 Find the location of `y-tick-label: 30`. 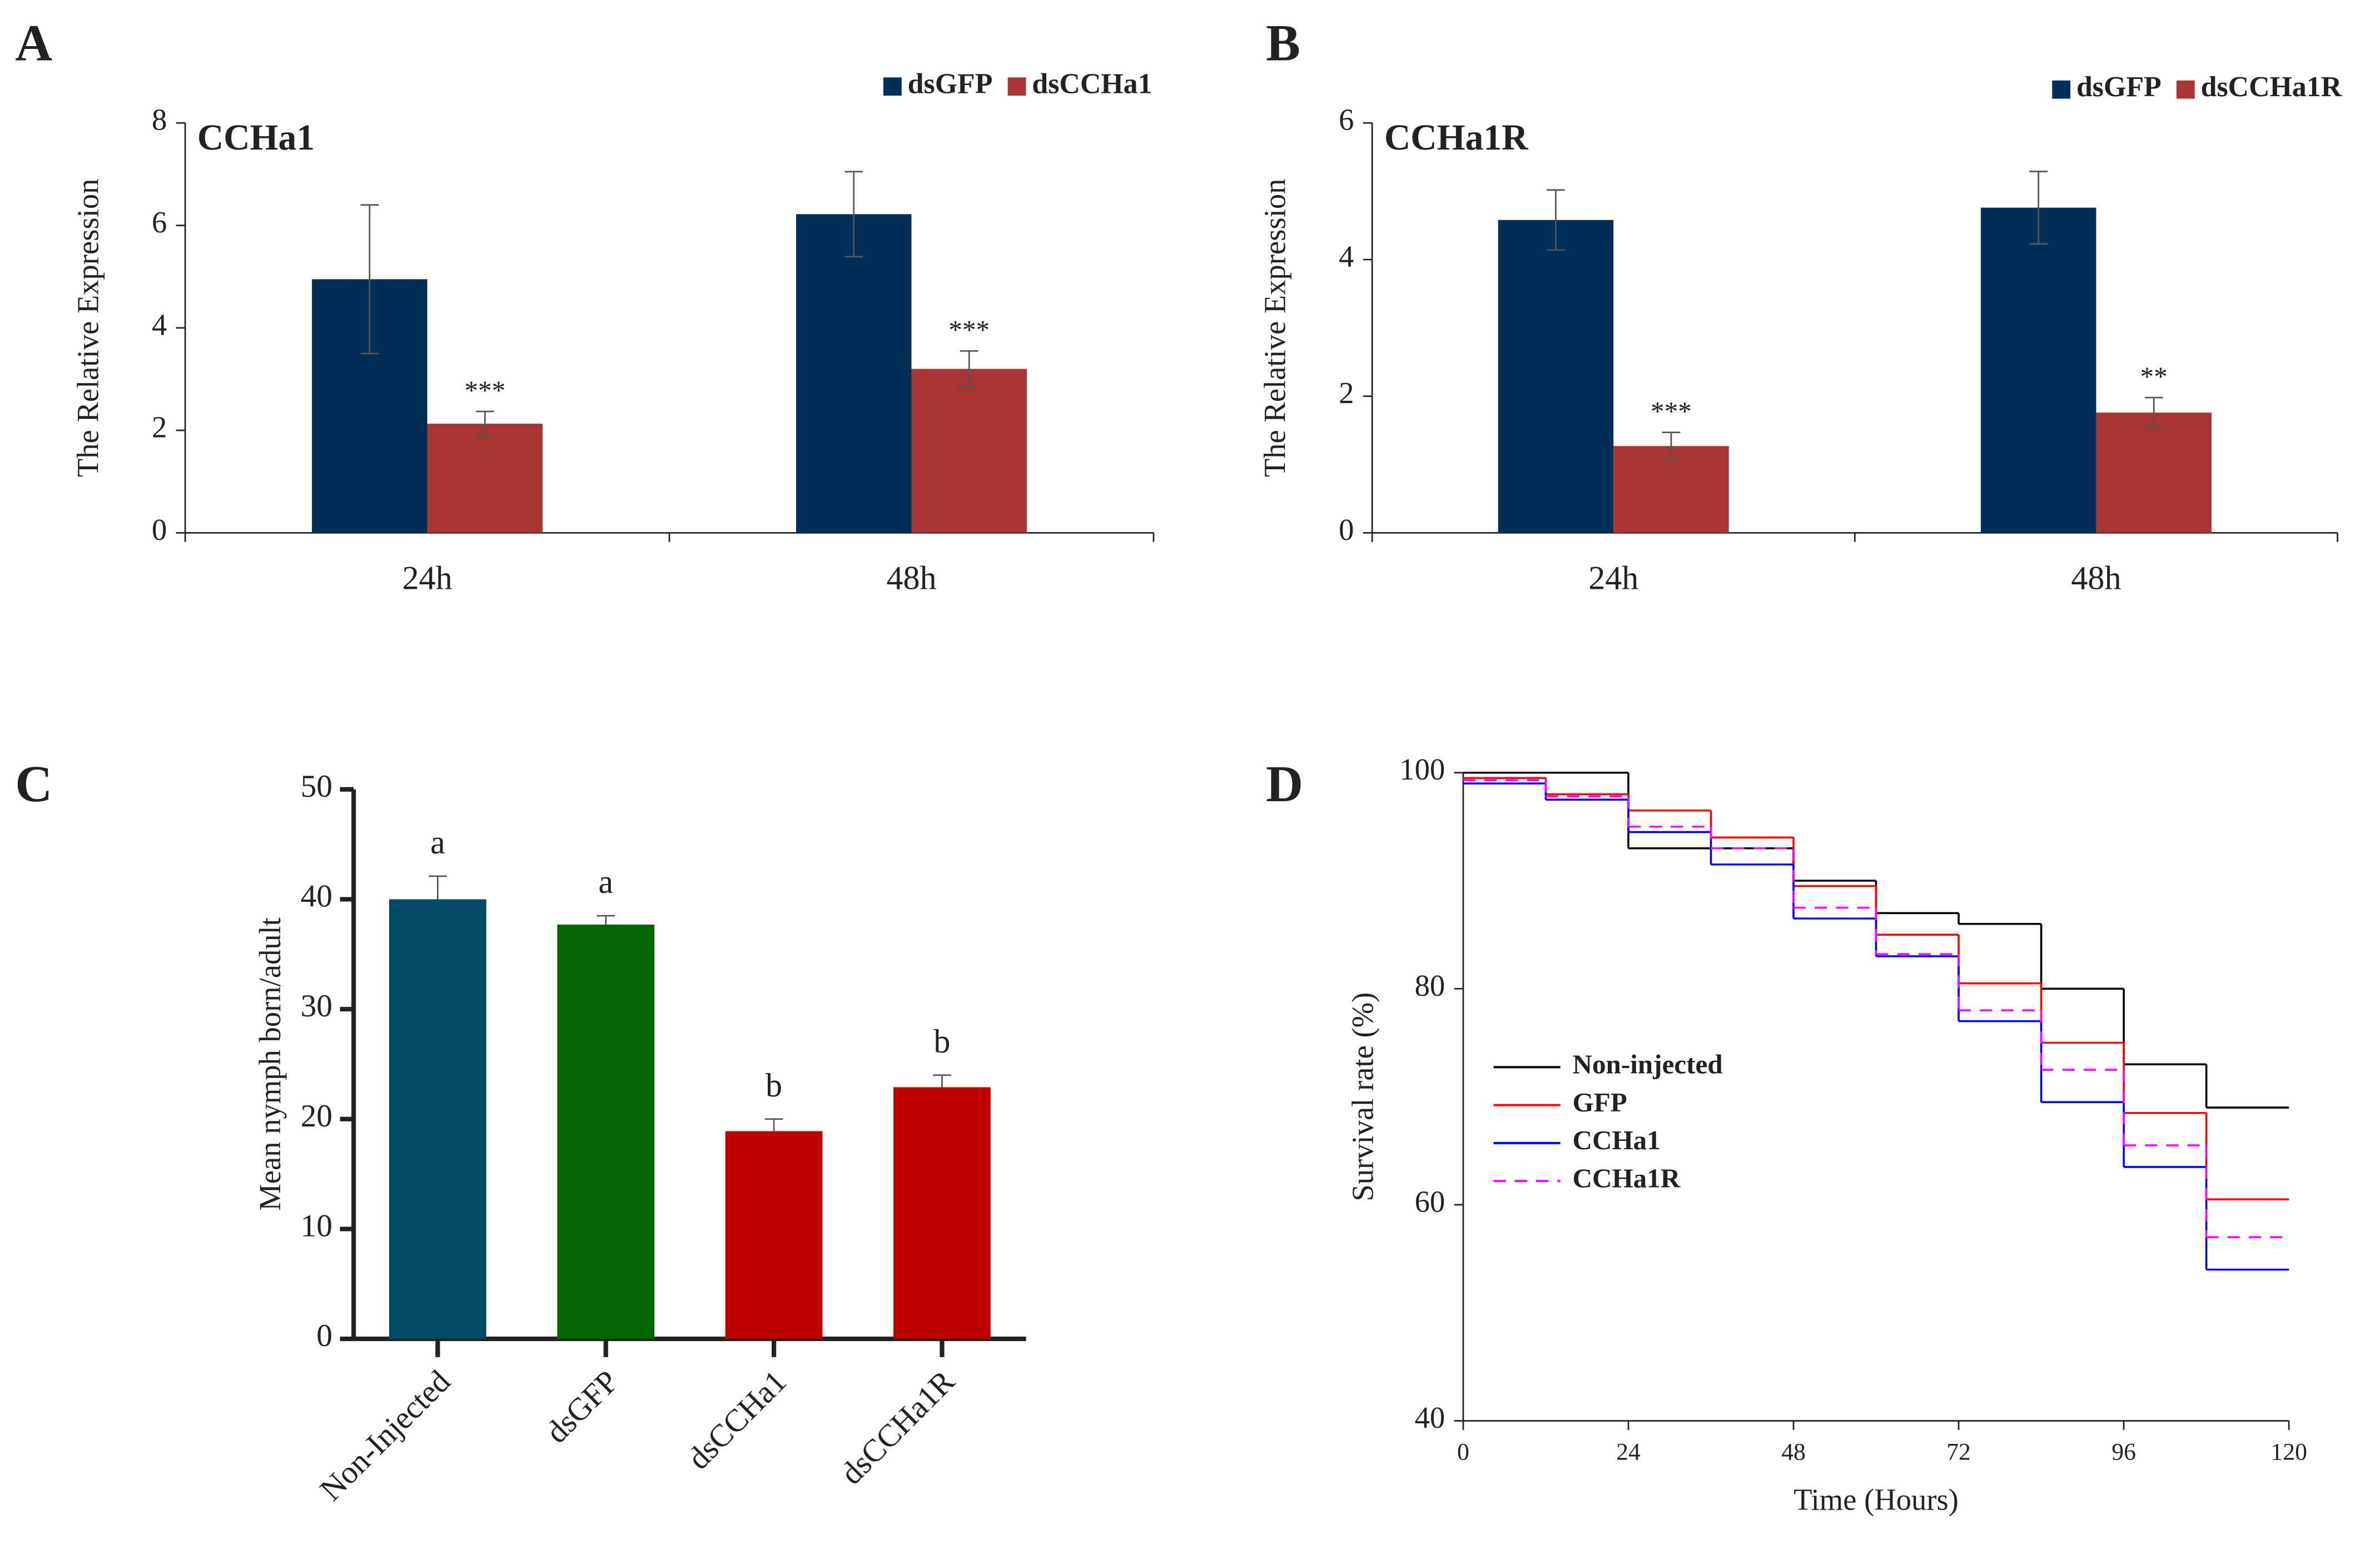

y-tick-label: 30 is located at coordinates (316, 1006).